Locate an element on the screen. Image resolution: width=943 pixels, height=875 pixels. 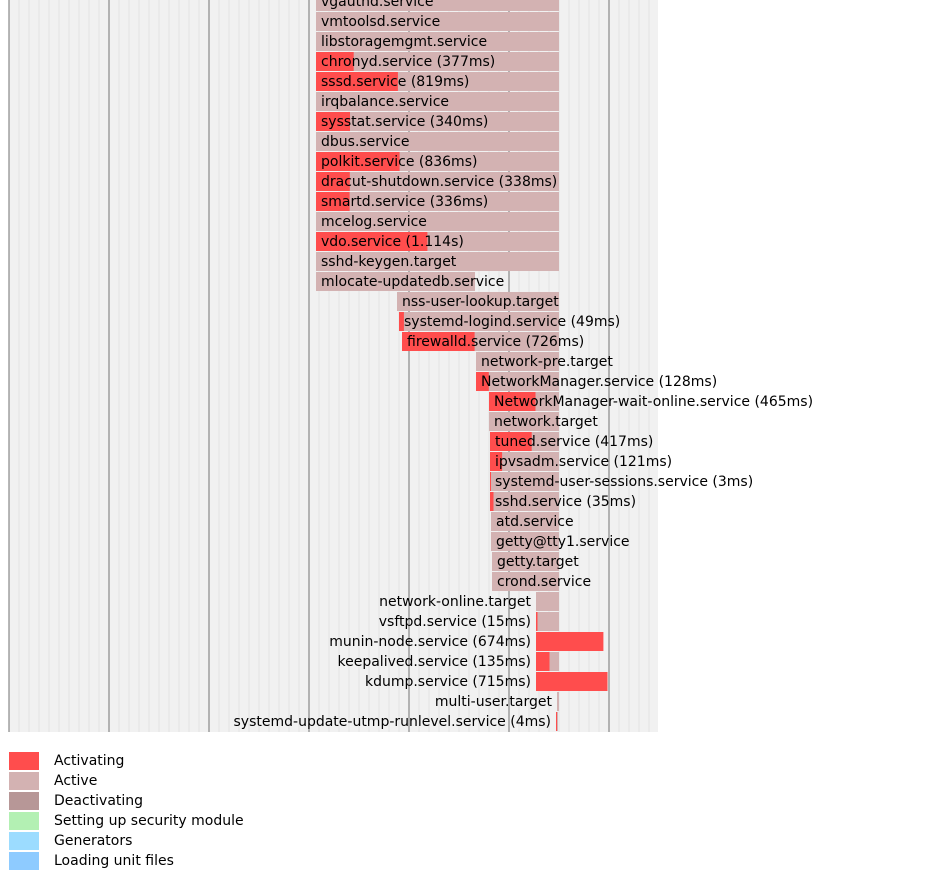
unit-label: mlocate-updatedb.service is located at coordinates (412, 282).